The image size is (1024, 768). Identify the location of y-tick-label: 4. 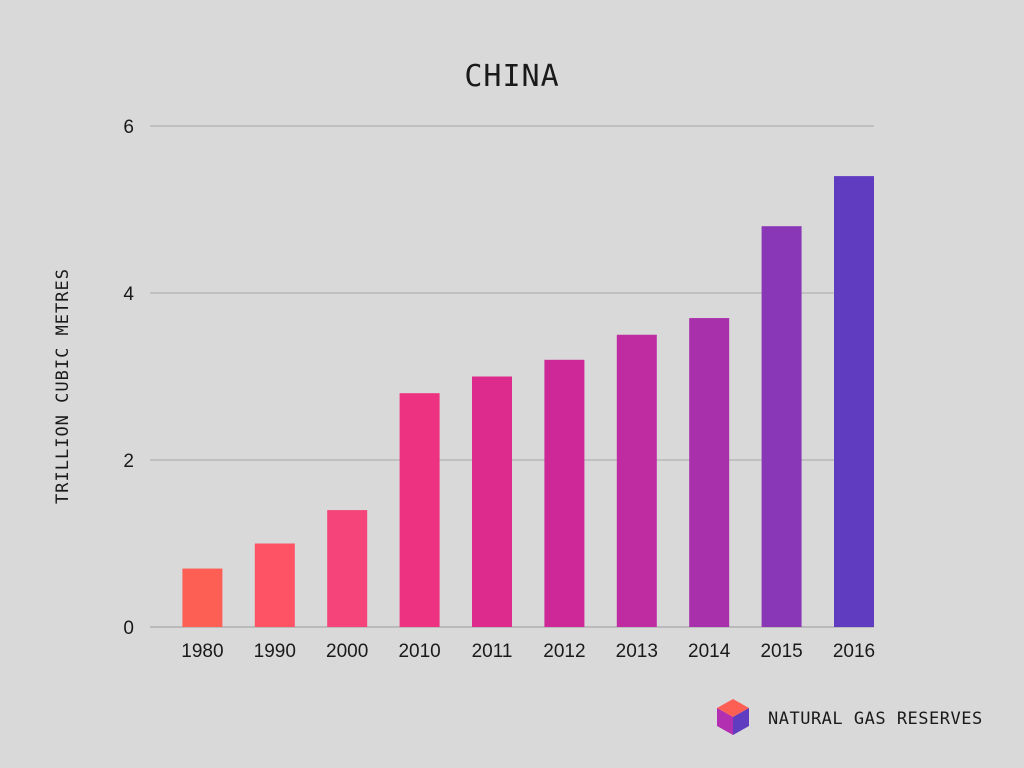
(128, 294).